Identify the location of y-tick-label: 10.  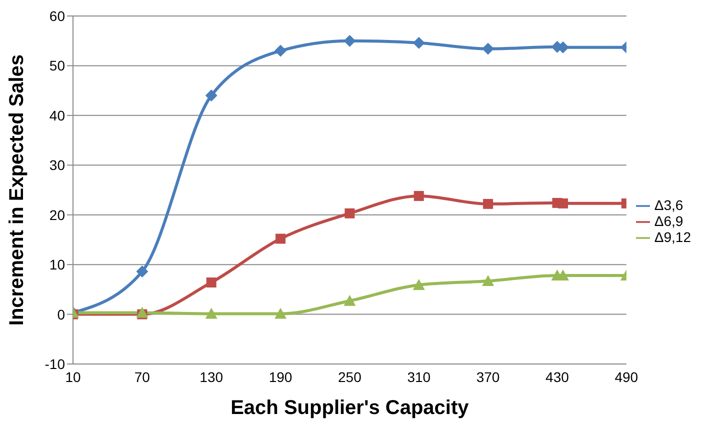
(57, 264).